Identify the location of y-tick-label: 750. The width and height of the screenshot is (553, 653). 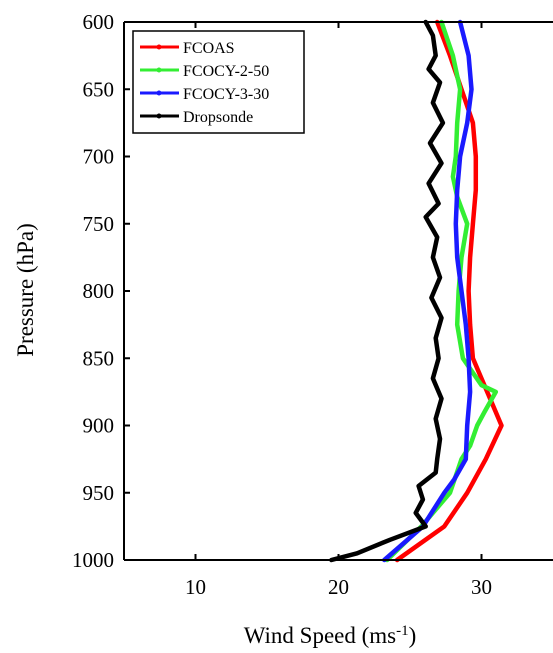
(99, 224).